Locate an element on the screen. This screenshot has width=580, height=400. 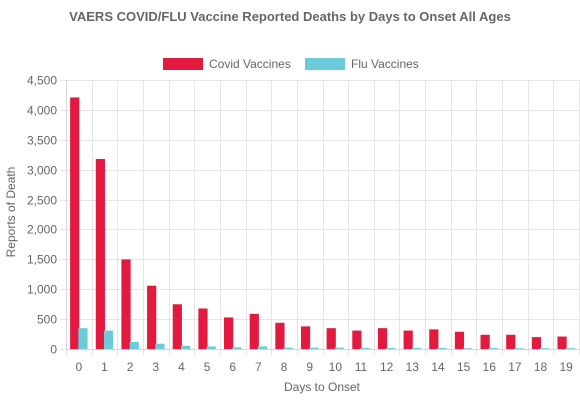
x-tick-label: 14 is located at coordinates (438, 367).